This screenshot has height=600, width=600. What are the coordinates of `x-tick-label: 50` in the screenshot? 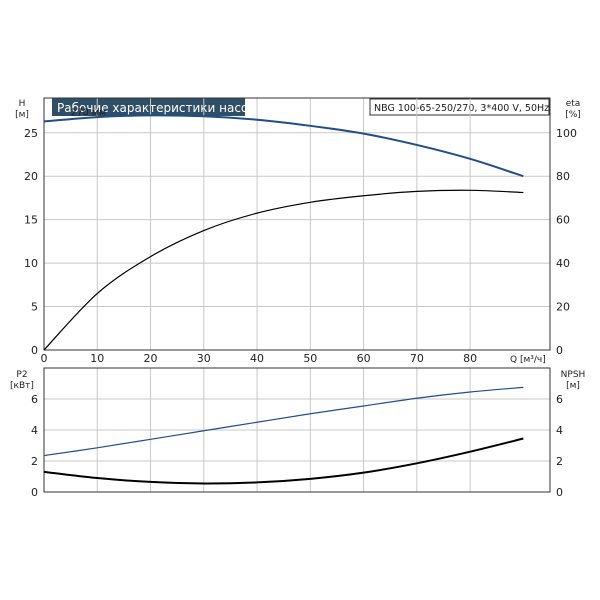 It's located at (310, 358).